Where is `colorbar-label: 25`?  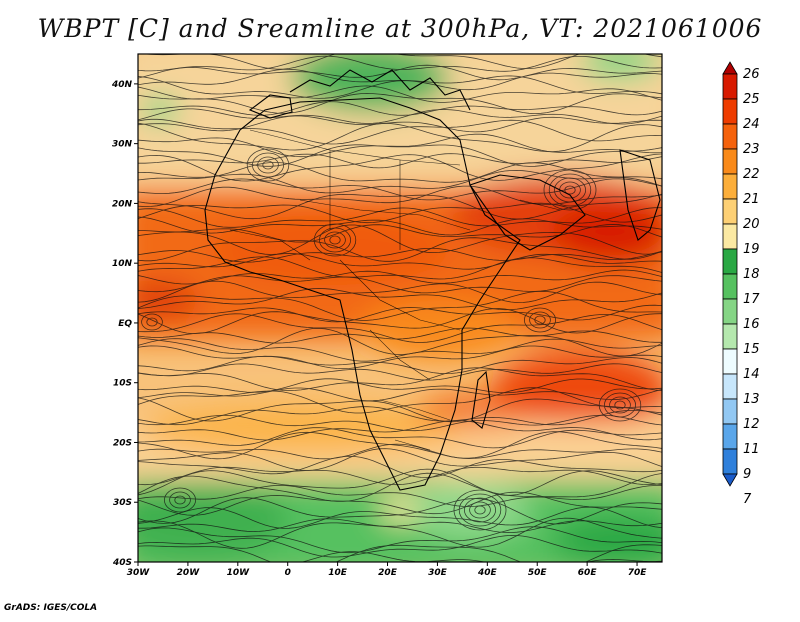
colorbar-label: 25 is located at coordinates (751, 99).